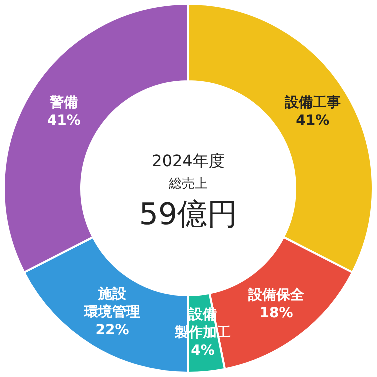  I want to click on data-label: 18%, so click(277, 313).